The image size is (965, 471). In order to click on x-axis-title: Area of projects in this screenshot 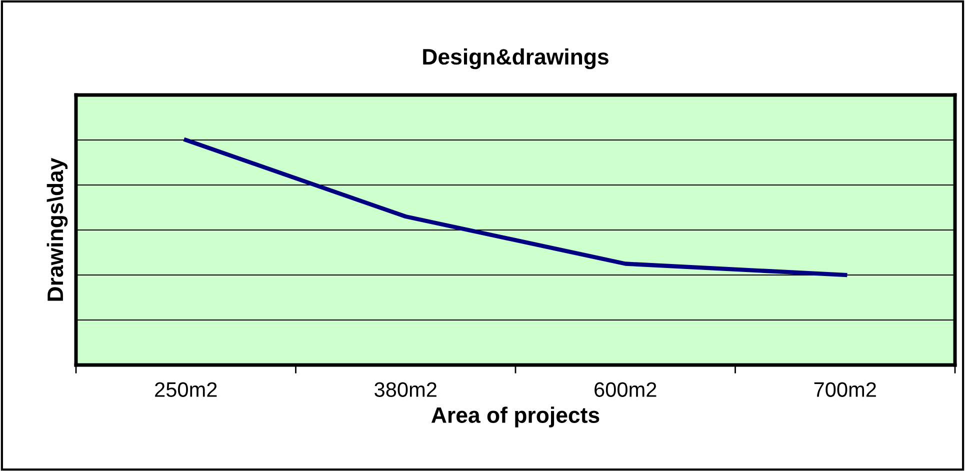, I will do `click(515, 417)`.